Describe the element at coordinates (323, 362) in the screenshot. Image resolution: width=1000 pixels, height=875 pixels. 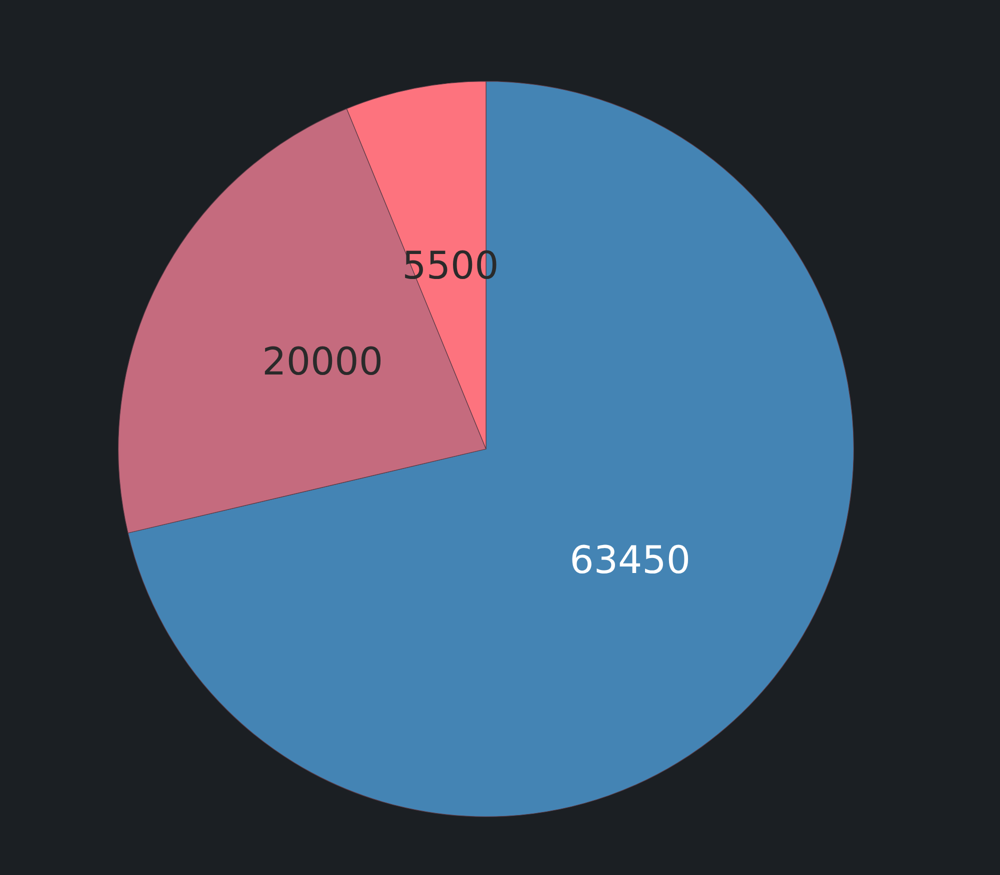
I see `data-label: 20000` at that location.